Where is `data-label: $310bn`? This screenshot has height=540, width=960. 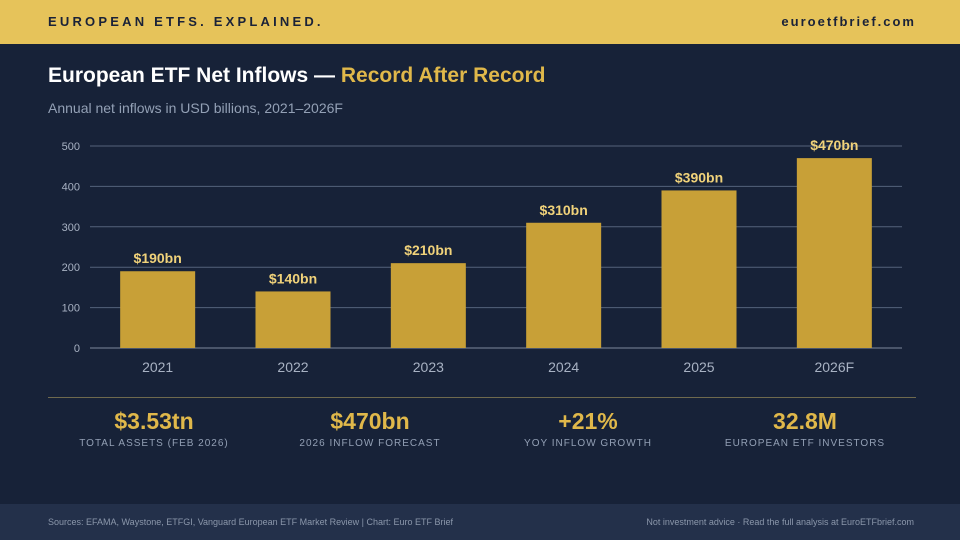 data-label: $310bn is located at coordinates (564, 210).